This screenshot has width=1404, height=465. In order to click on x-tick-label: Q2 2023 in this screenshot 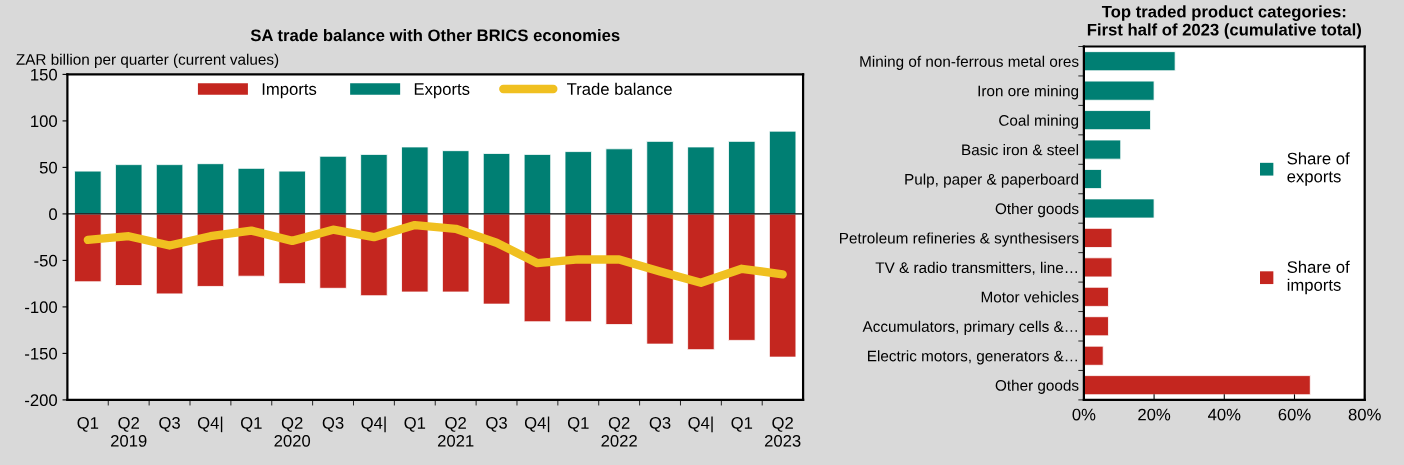, I will do `click(782, 432)`.